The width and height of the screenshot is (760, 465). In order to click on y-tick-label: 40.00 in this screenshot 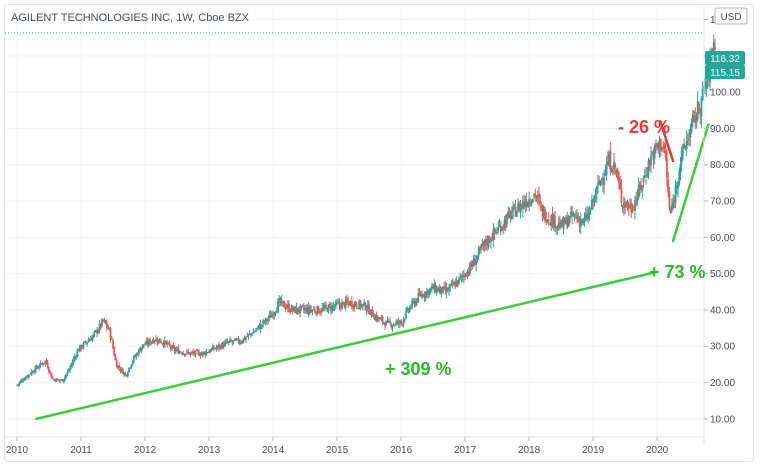, I will do `click(722, 310)`.